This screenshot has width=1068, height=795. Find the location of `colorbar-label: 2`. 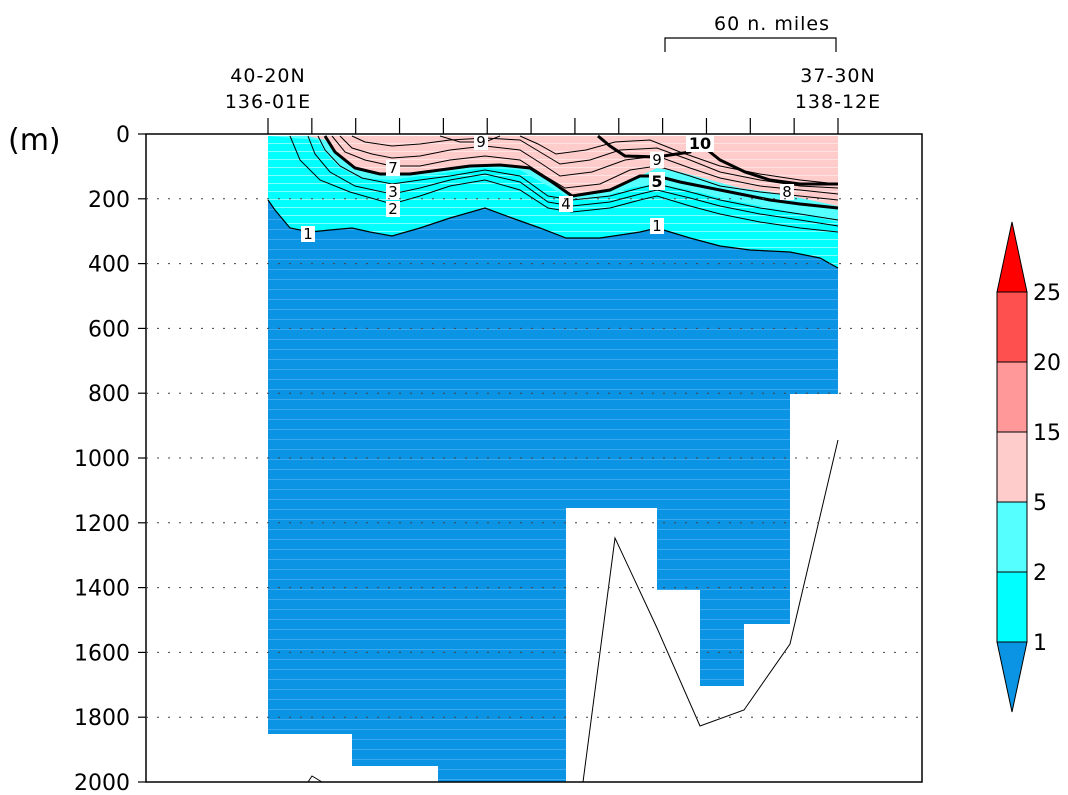

colorbar-label: 2 is located at coordinates (1040, 573).